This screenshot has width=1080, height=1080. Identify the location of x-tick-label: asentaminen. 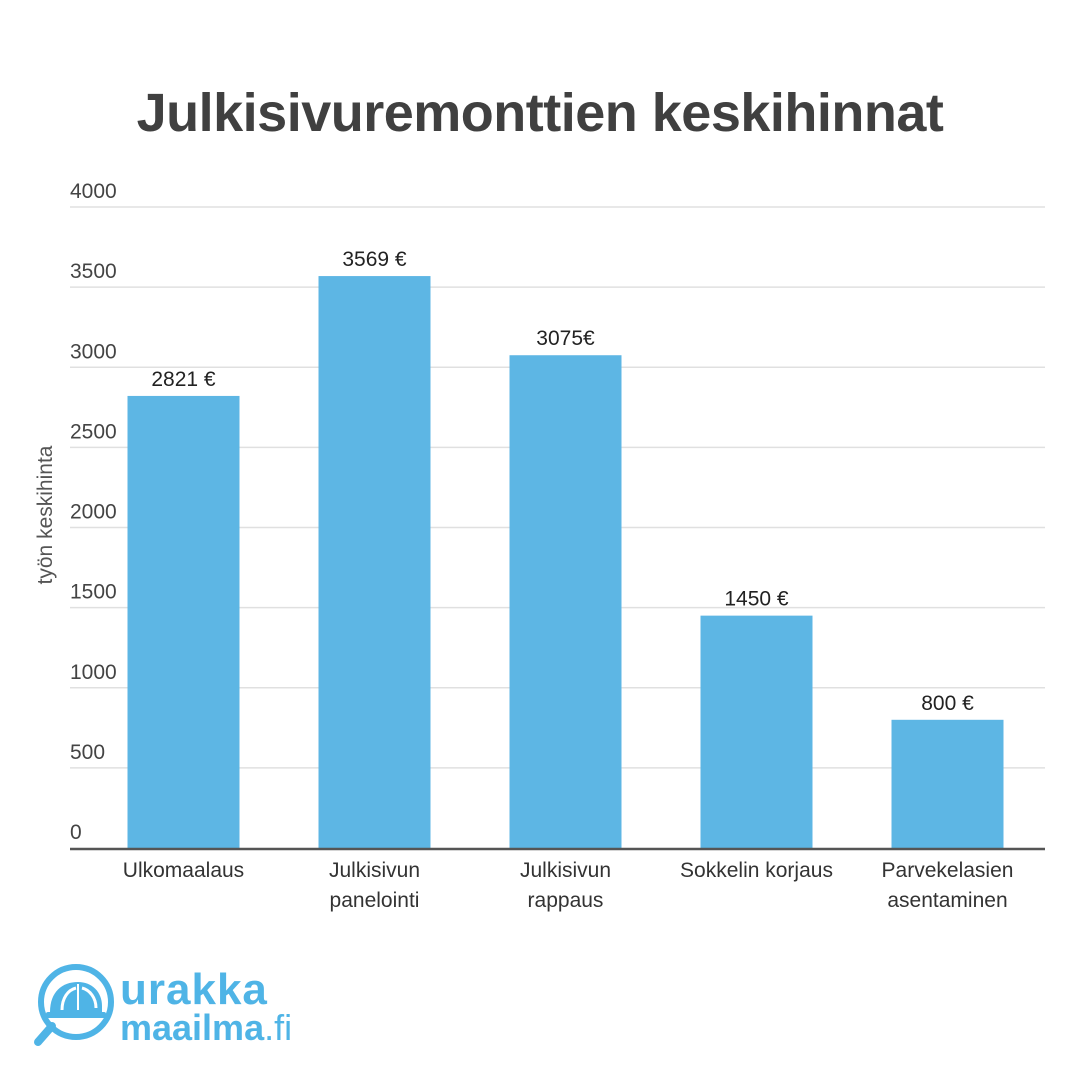
(947, 900).